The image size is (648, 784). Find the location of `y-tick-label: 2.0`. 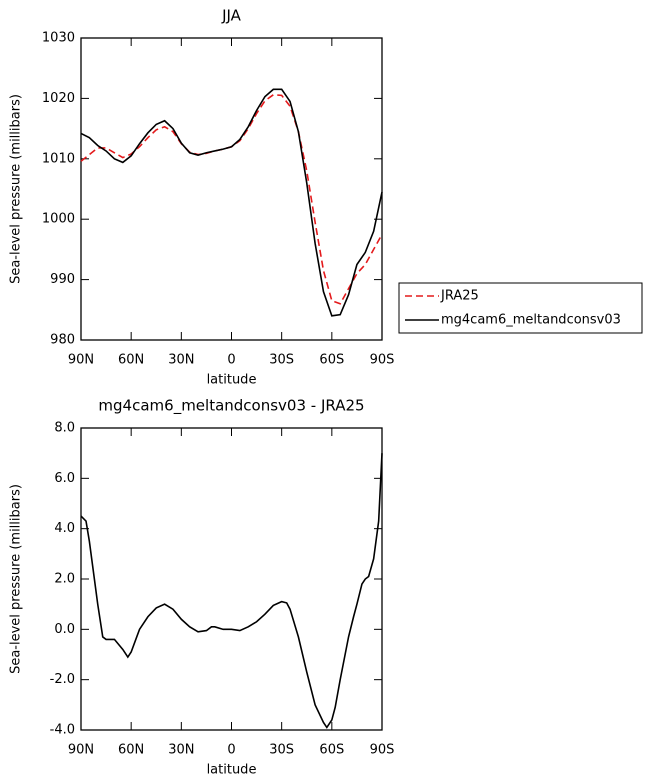

y-tick-label: 2.0 is located at coordinates (64, 579).